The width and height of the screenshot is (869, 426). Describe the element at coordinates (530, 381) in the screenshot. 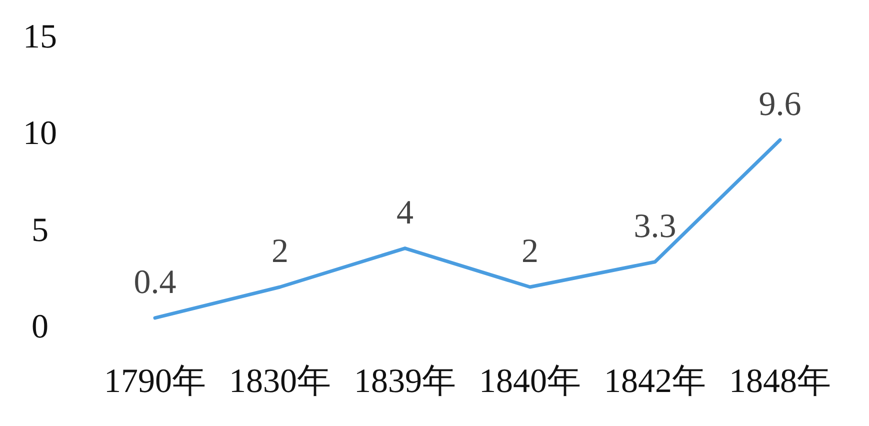

I see `x-tick: 1840年` at that location.